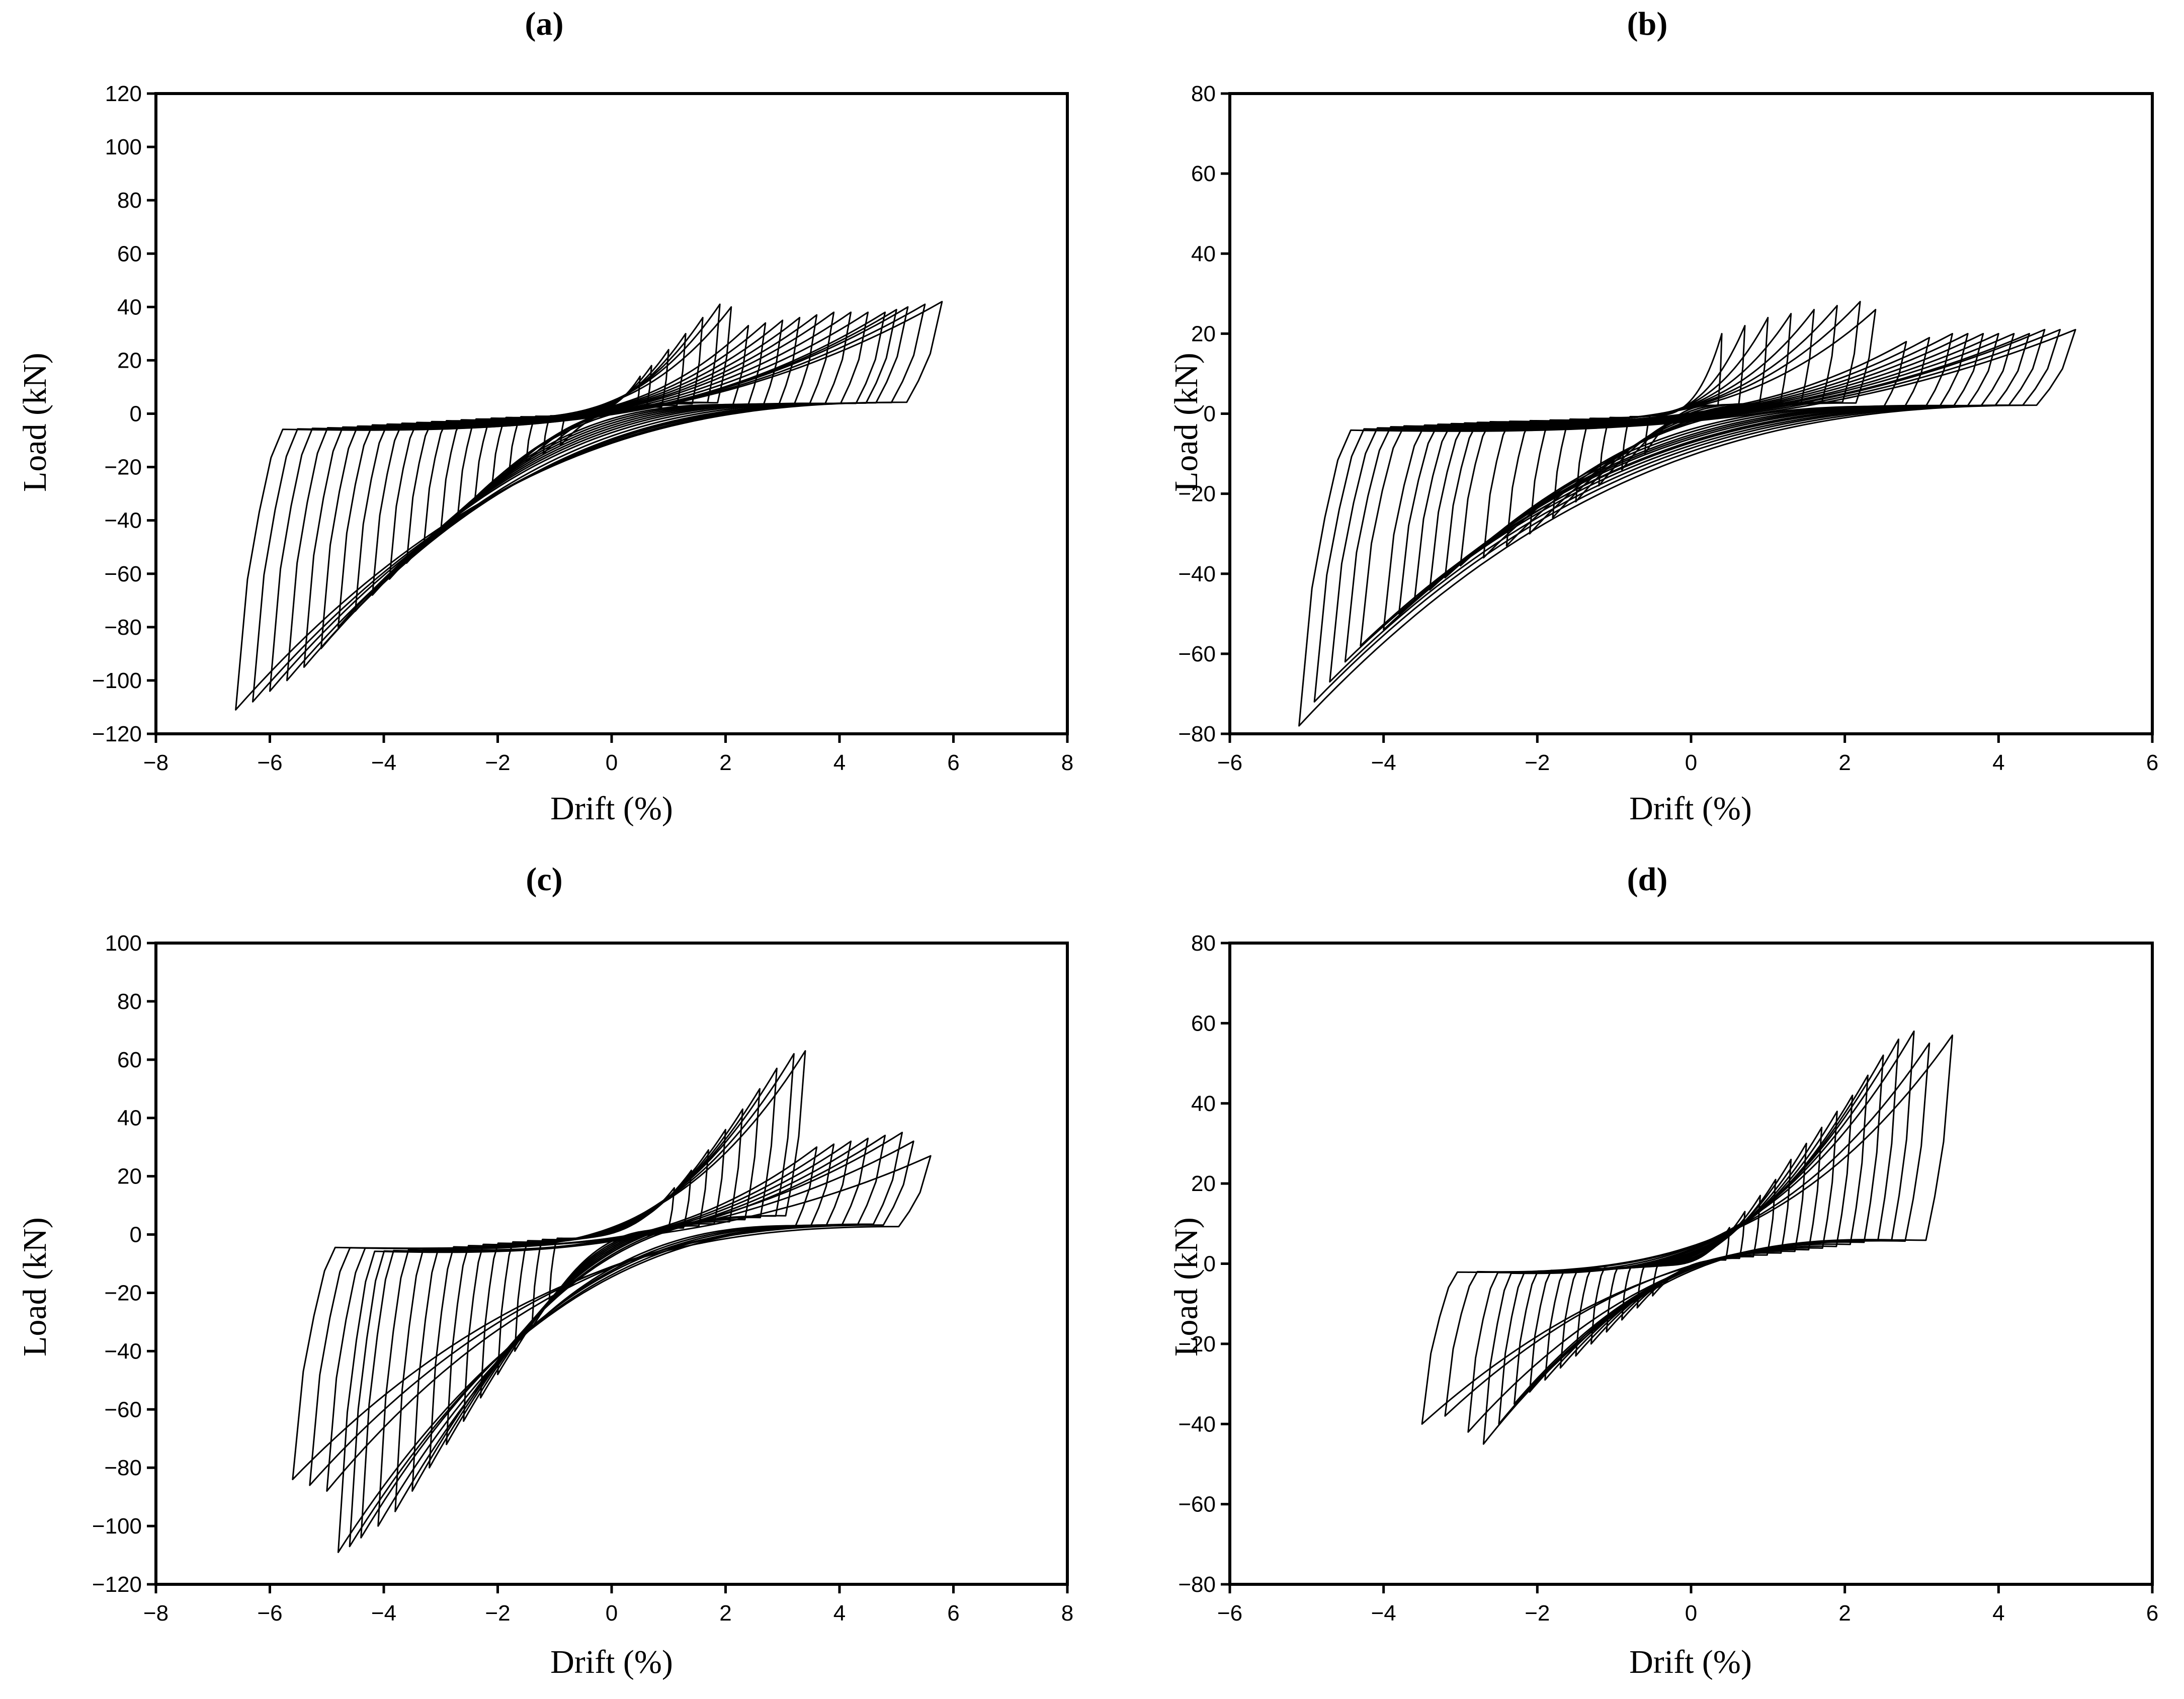 The image size is (2184, 1699). I want to click on x-axis-label-d: Drift (%), so click(1690, 1662).